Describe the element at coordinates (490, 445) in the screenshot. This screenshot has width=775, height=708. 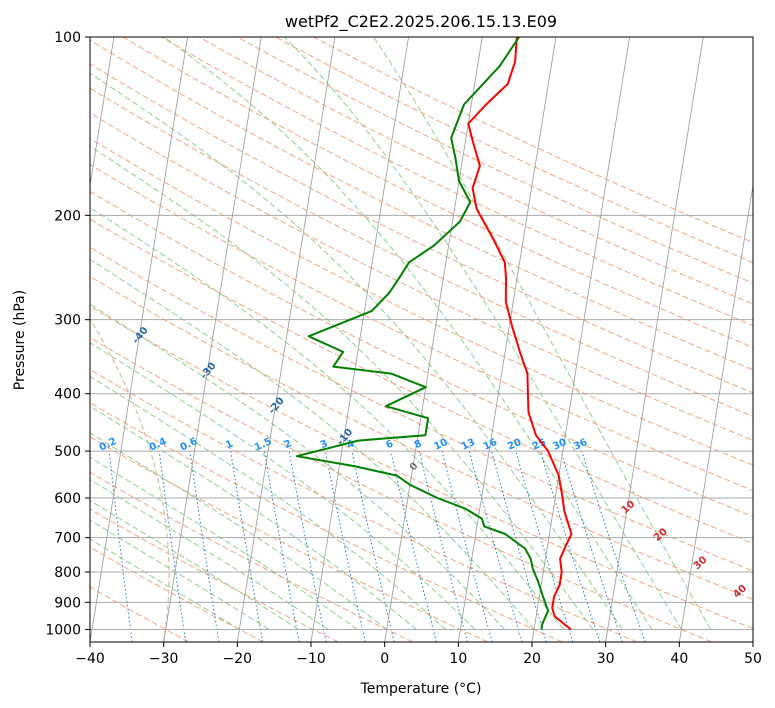
I see `mixing-ratio-label: 16` at that location.